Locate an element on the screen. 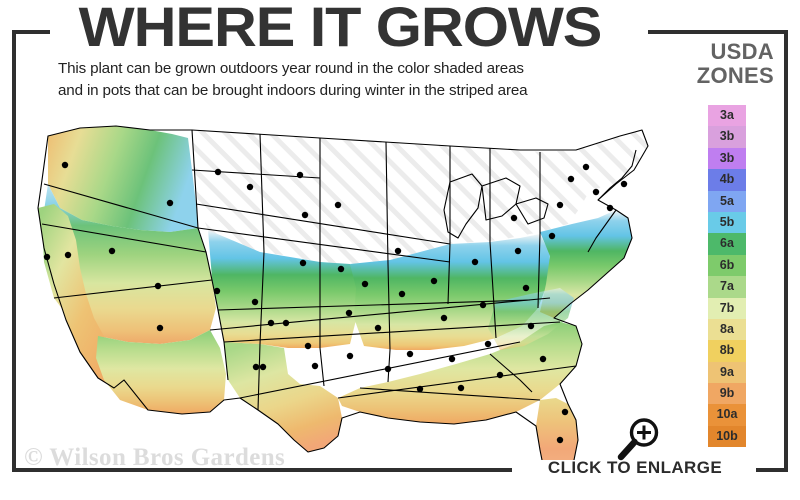  zone-swatch-9b: 9b is located at coordinates (727, 394).